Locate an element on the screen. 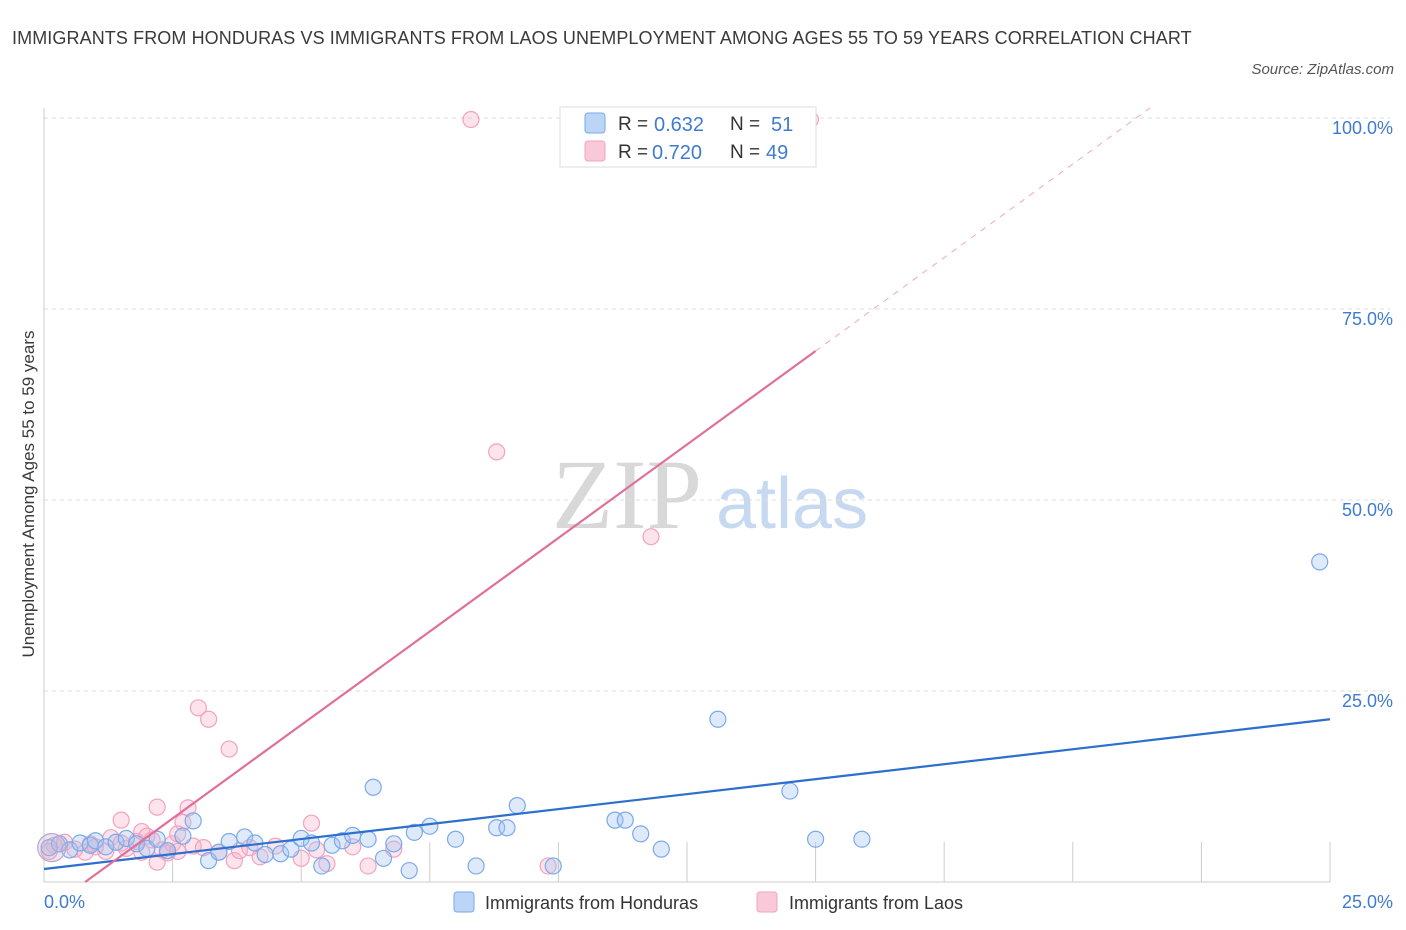  x-tick-labels: 0.0% 25.0% is located at coordinates (718, 902).